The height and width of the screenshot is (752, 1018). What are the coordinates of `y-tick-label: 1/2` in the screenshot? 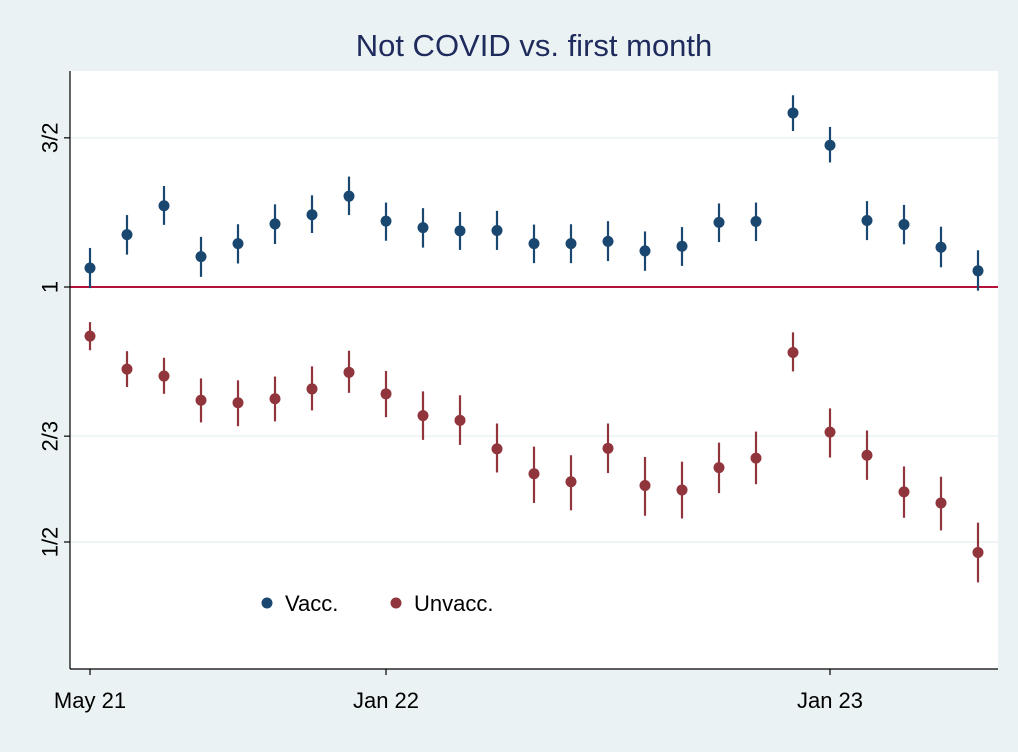 It's located at (50, 542).